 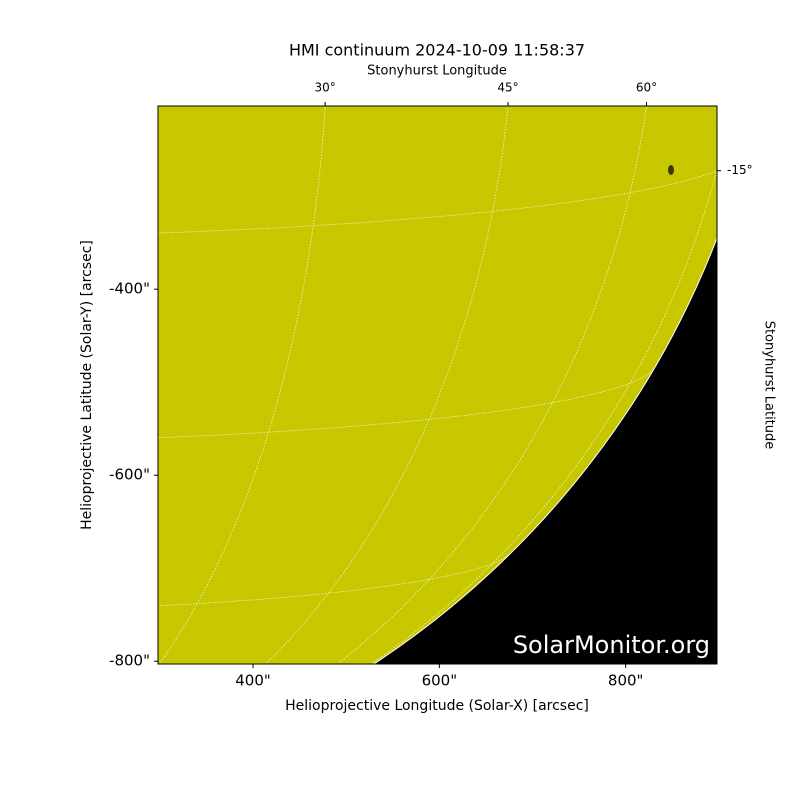 What do you see at coordinates (129, 289) in the screenshot?
I see `y-tick-label: -400"` at bounding box center [129, 289].